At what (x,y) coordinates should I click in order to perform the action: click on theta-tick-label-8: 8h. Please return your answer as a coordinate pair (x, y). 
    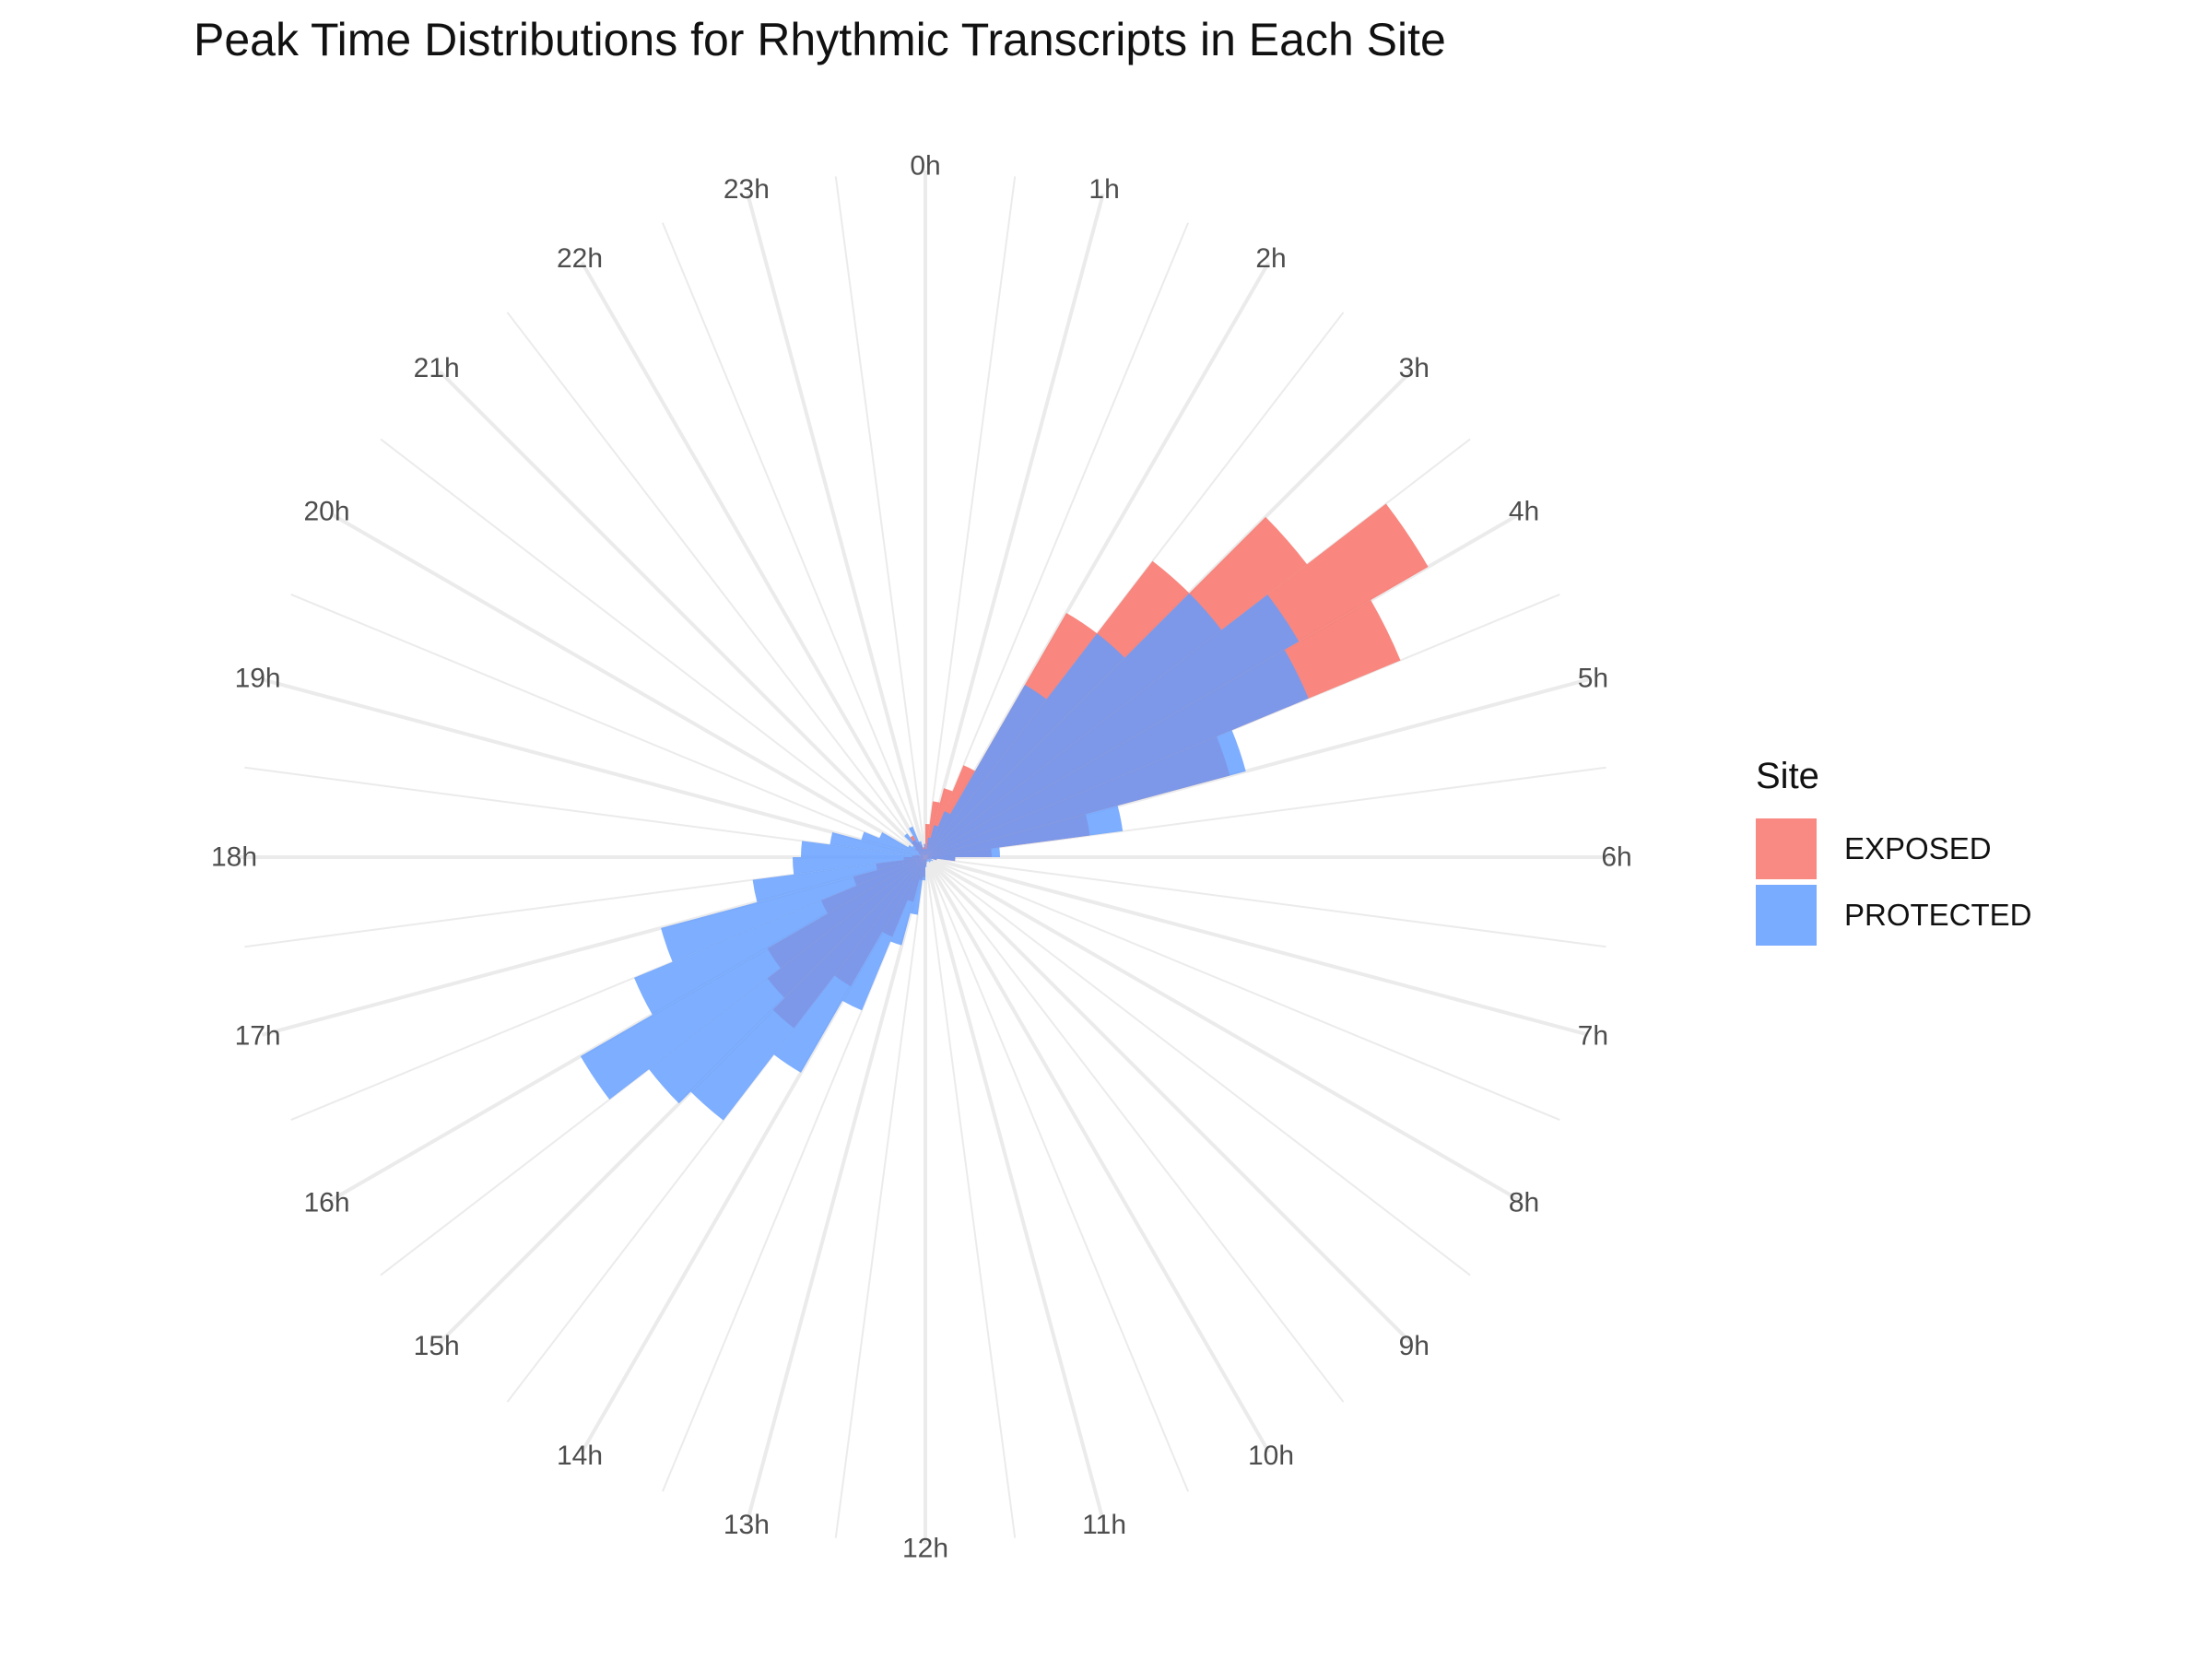
    Looking at the image, I should click on (1524, 1203).